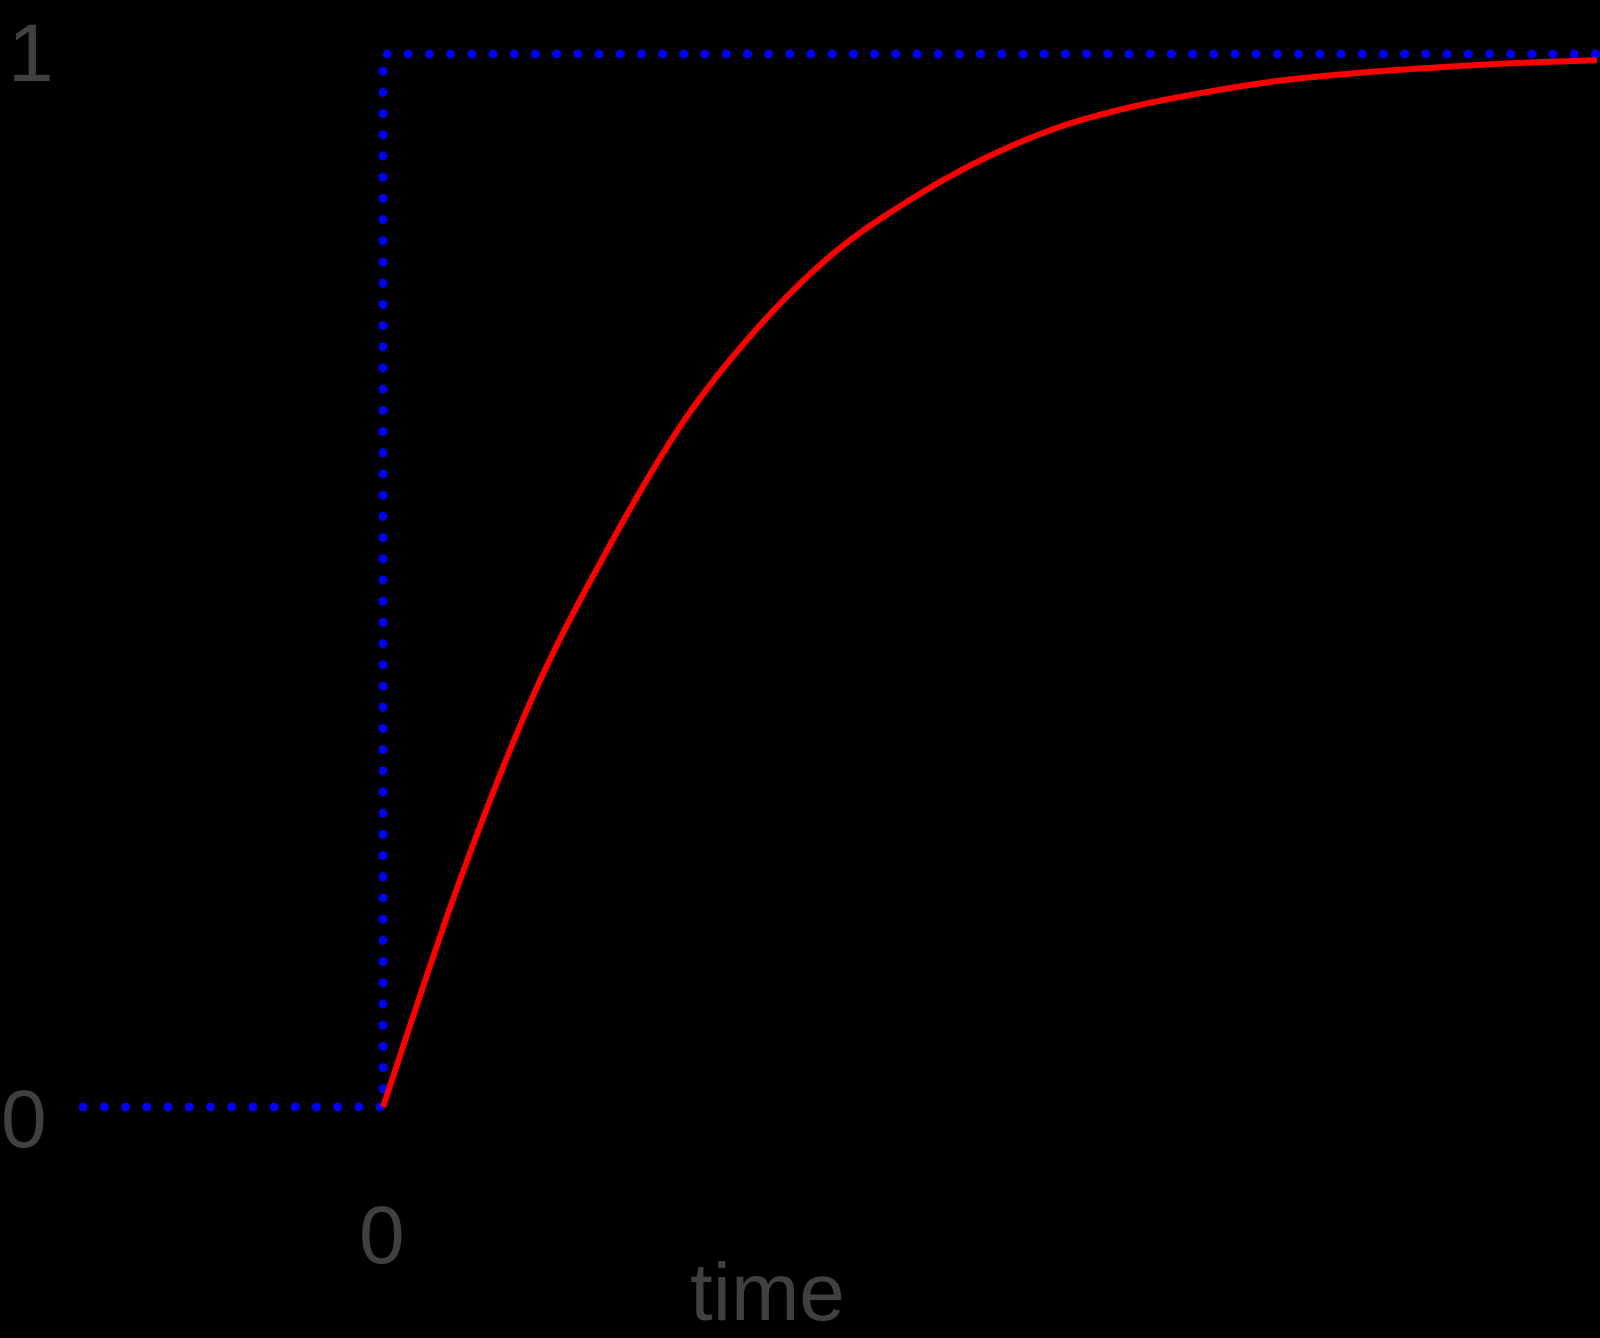  I want to click on x-tick-label-0: 0, so click(382, 1235).